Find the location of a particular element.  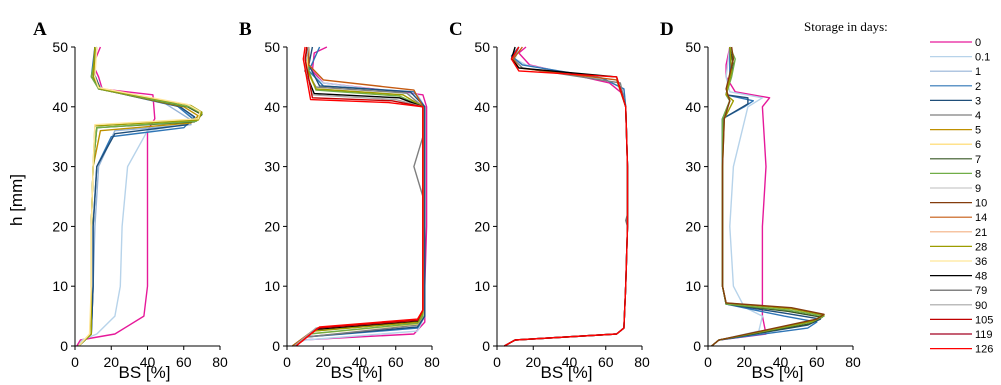

legend-entry: 0 is located at coordinates (978, 43).